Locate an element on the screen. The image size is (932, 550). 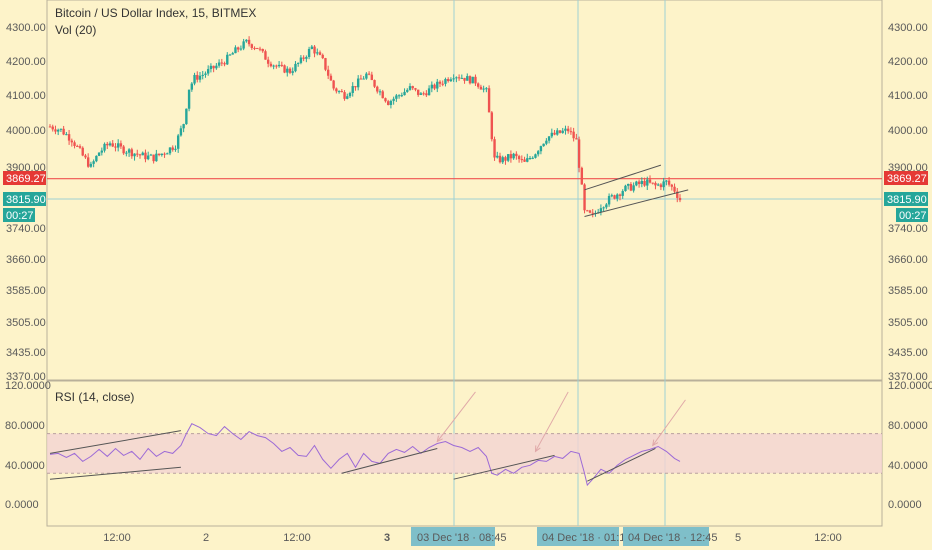
last-price-badge-left: 3815.90 is located at coordinates (24, 199).